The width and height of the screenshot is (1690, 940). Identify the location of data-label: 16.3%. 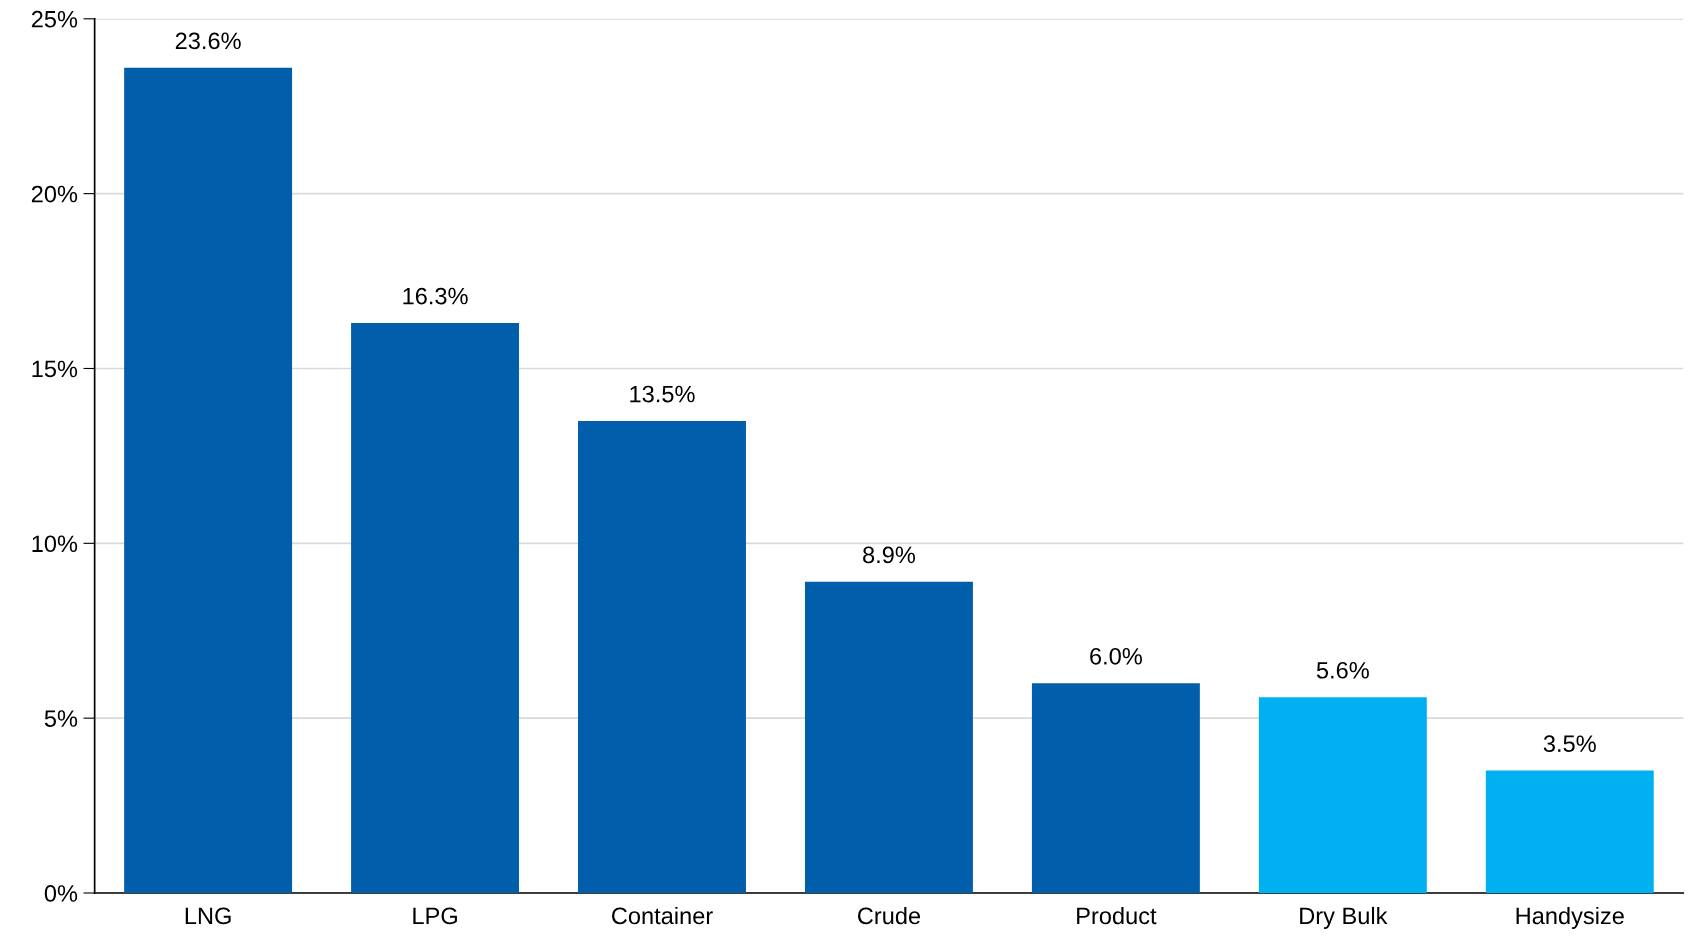
(435, 296).